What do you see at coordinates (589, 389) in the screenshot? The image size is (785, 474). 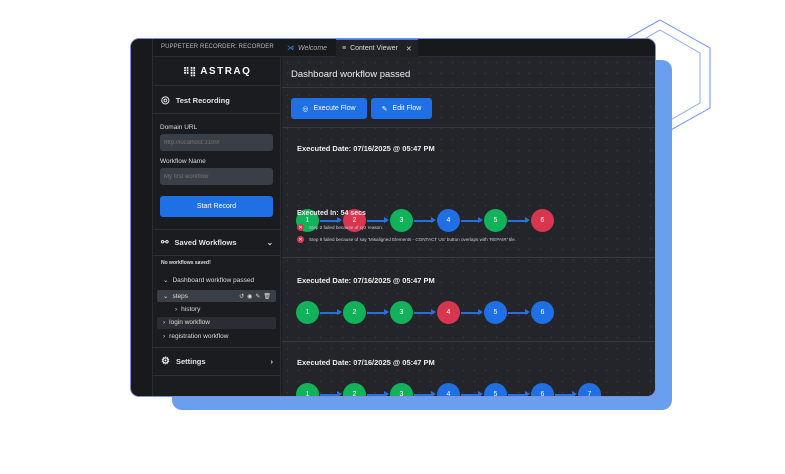 I see `step-node-pending: 7` at bounding box center [589, 389].